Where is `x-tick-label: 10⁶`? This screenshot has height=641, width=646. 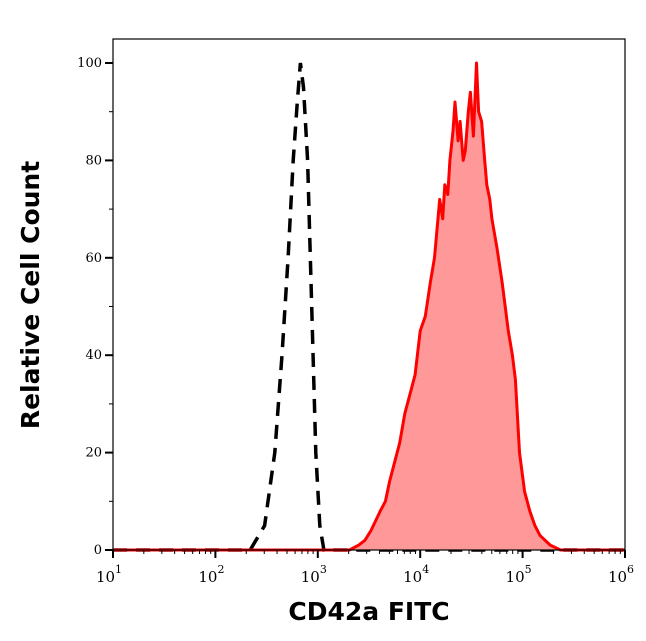 x-tick-label: 10⁶ is located at coordinates (621, 574).